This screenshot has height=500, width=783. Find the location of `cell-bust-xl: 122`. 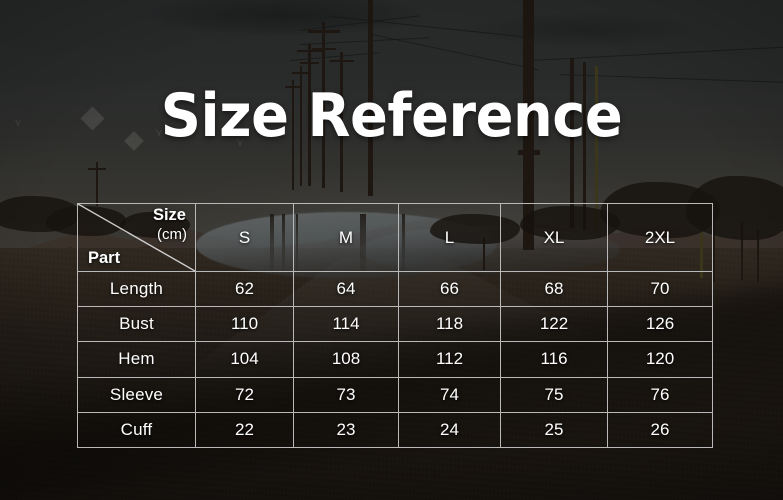

cell-bust-xl: 122 is located at coordinates (554, 324).